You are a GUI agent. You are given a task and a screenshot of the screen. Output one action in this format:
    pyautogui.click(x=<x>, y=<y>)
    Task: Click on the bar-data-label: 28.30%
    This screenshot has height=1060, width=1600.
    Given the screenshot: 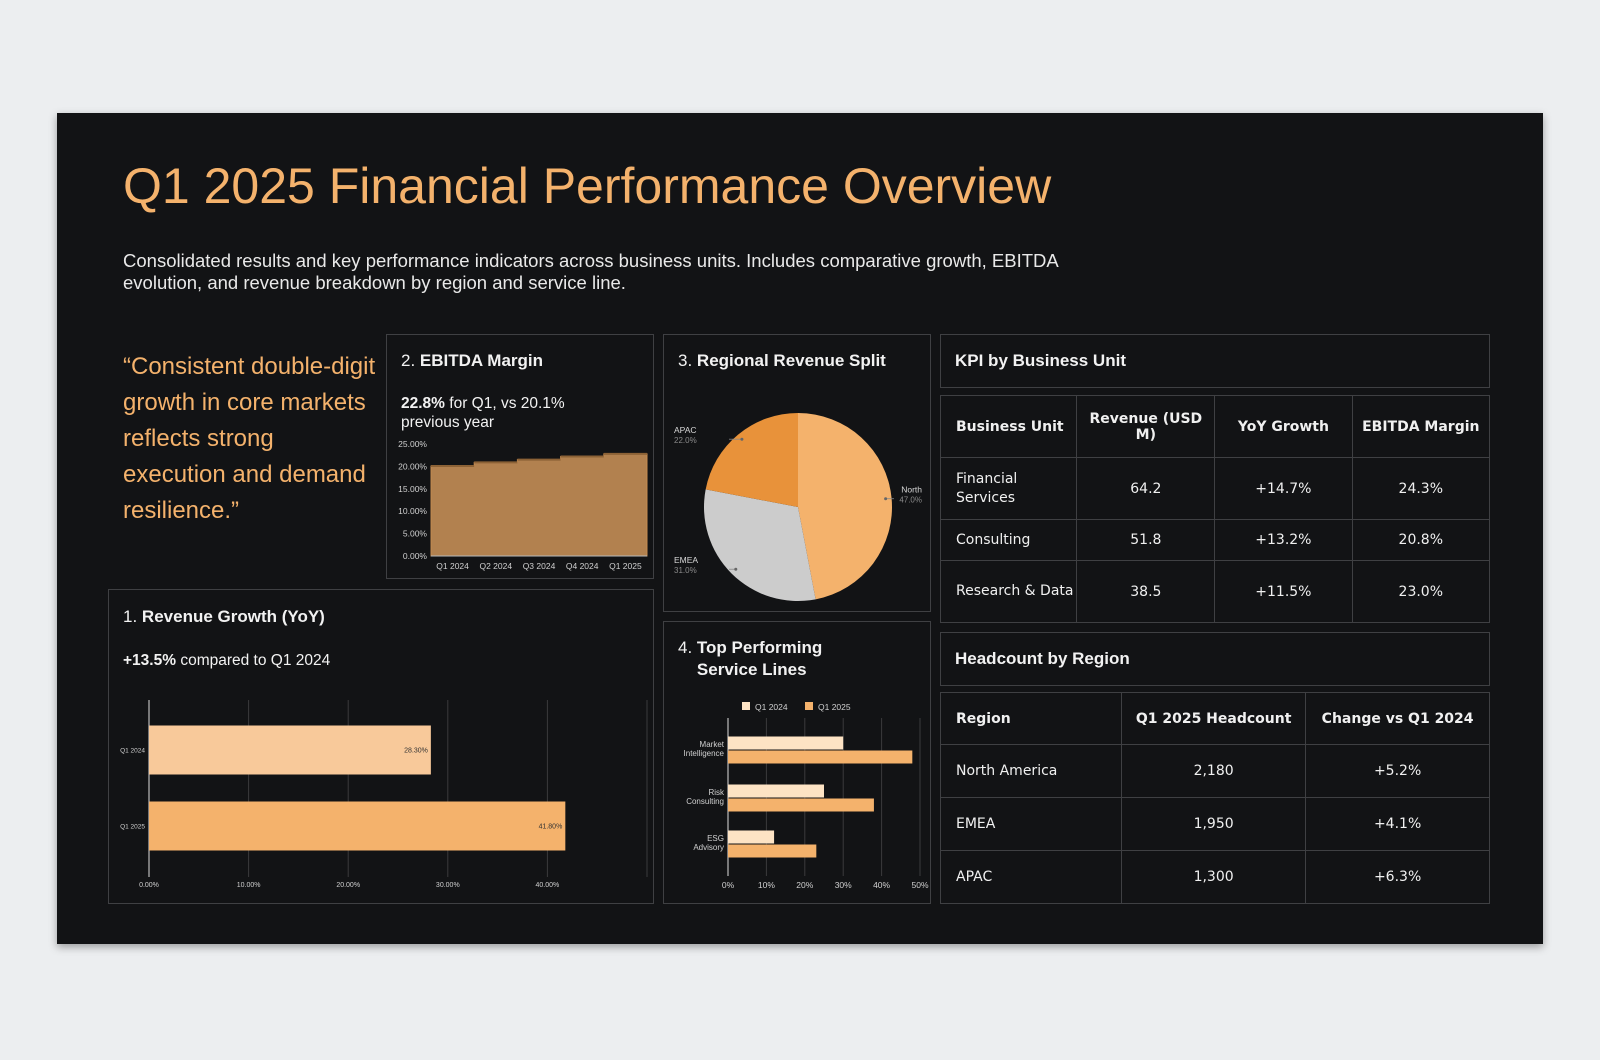 What is the action you would take?
    pyautogui.click(x=416, y=751)
    